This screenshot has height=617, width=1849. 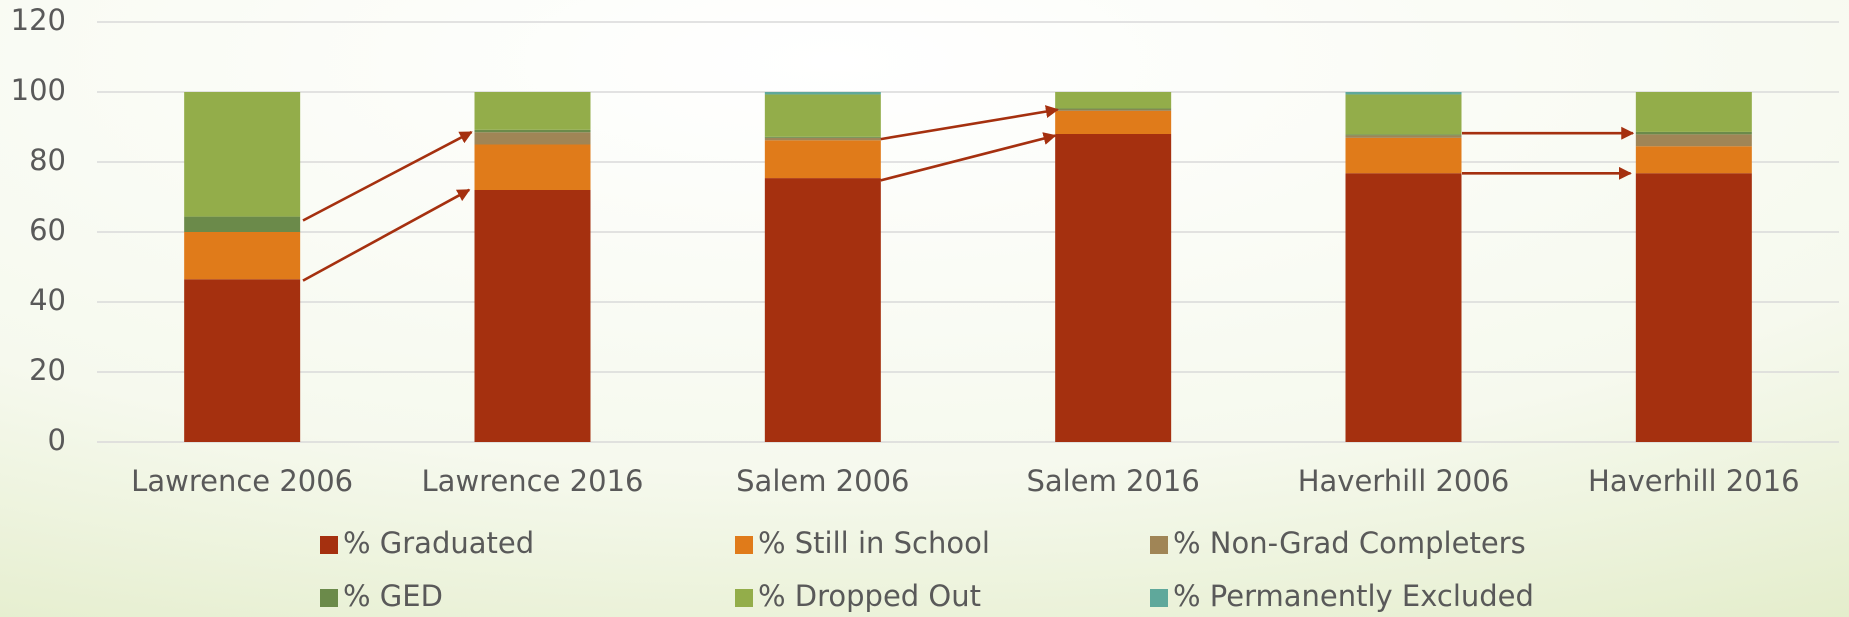 What do you see at coordinates (47, 370) in the screenshot?
I see `y-tick-label: 20` at bounding box center [47, 370].